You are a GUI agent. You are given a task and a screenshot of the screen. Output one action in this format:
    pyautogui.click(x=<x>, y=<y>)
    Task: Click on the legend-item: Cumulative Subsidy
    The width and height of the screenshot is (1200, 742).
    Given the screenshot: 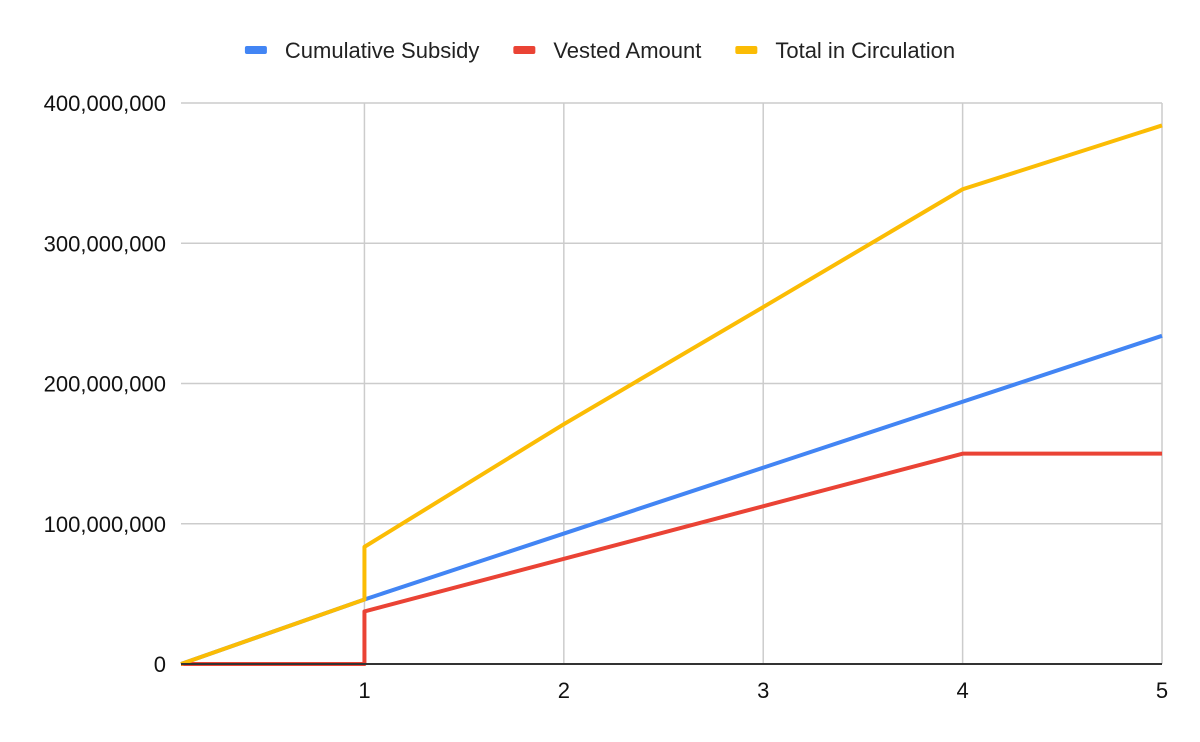 What is the action you would take?
    pyautogui.click(x=361, y=50)
    